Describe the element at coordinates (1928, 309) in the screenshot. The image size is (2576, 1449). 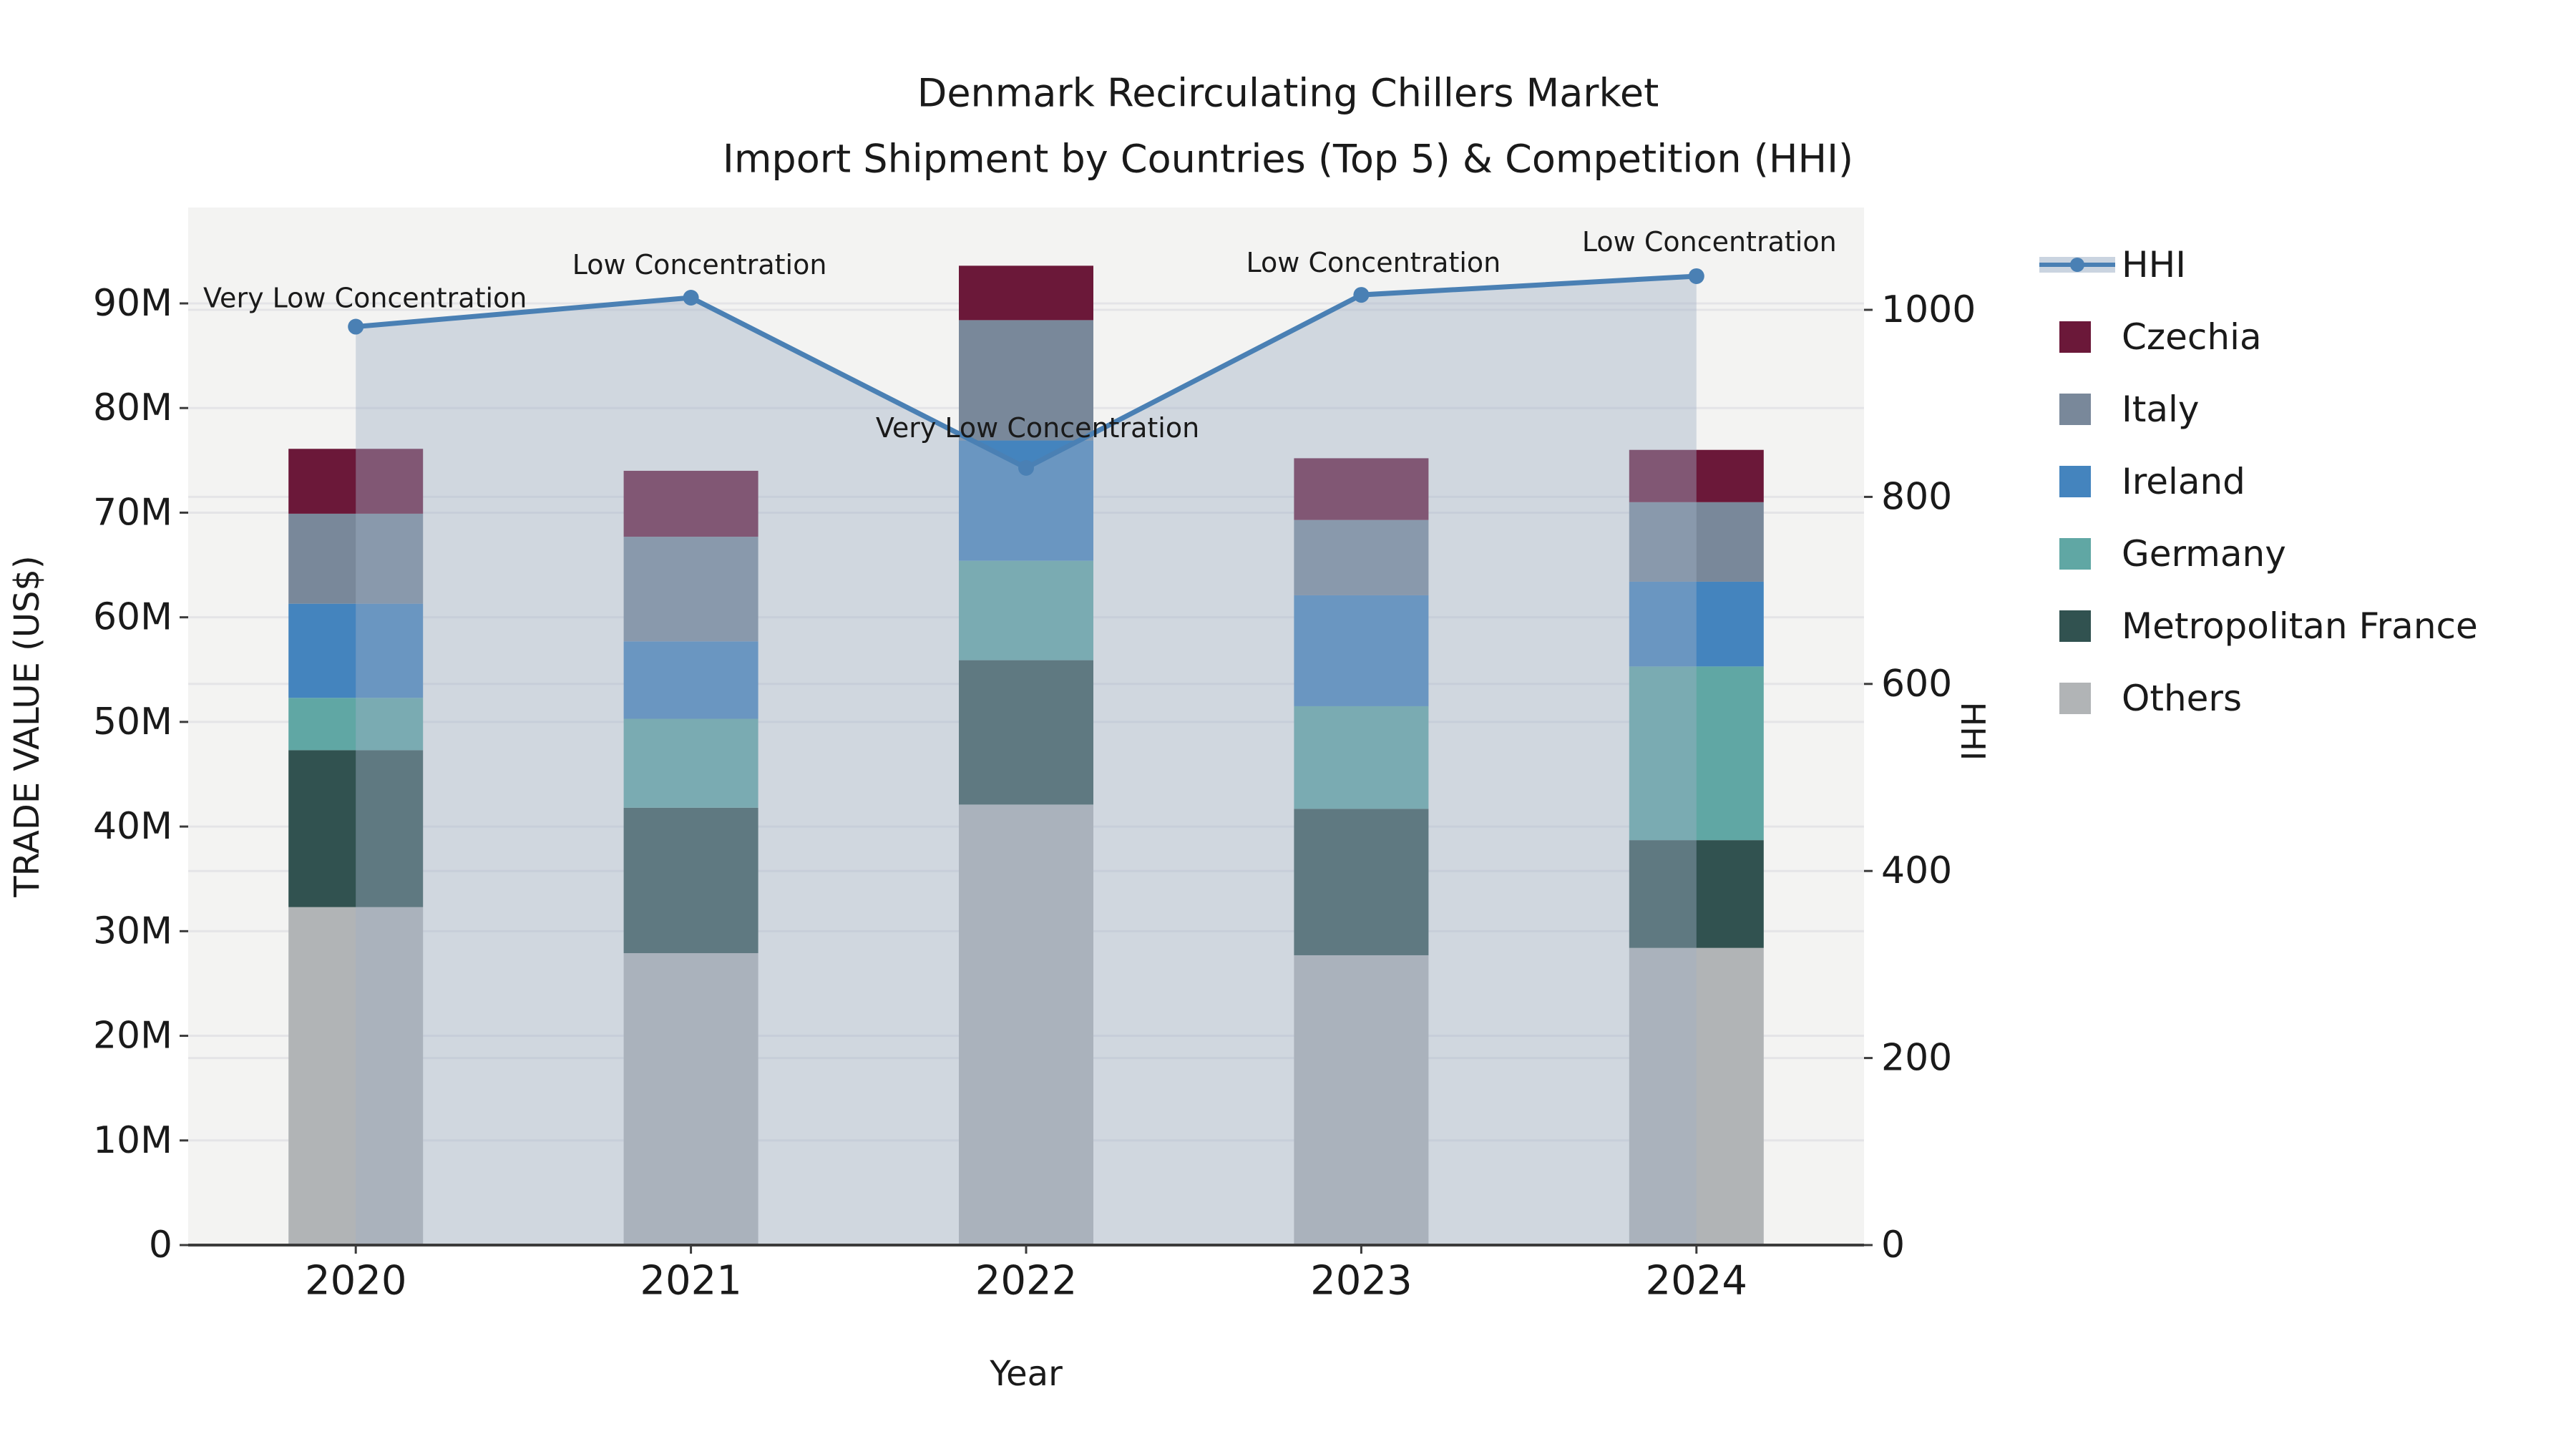
I see `right-tick-label: 1000` at that location.